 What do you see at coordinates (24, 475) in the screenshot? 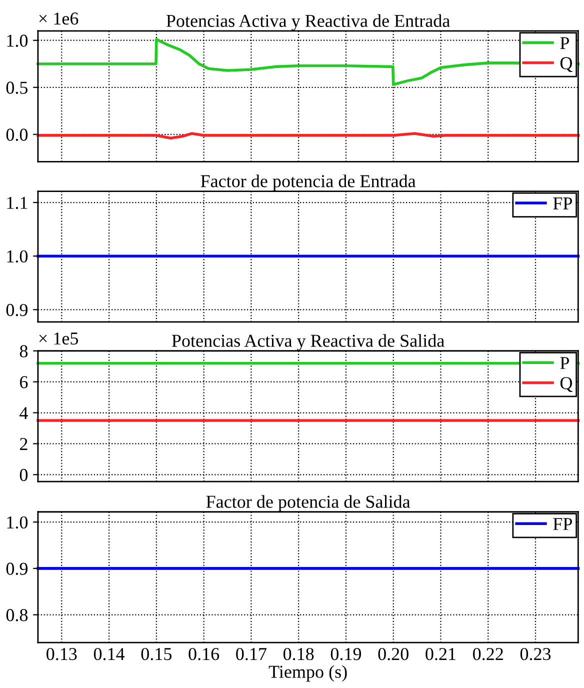
I see `y-tick-label: 0` at bounding box center [24, 475].